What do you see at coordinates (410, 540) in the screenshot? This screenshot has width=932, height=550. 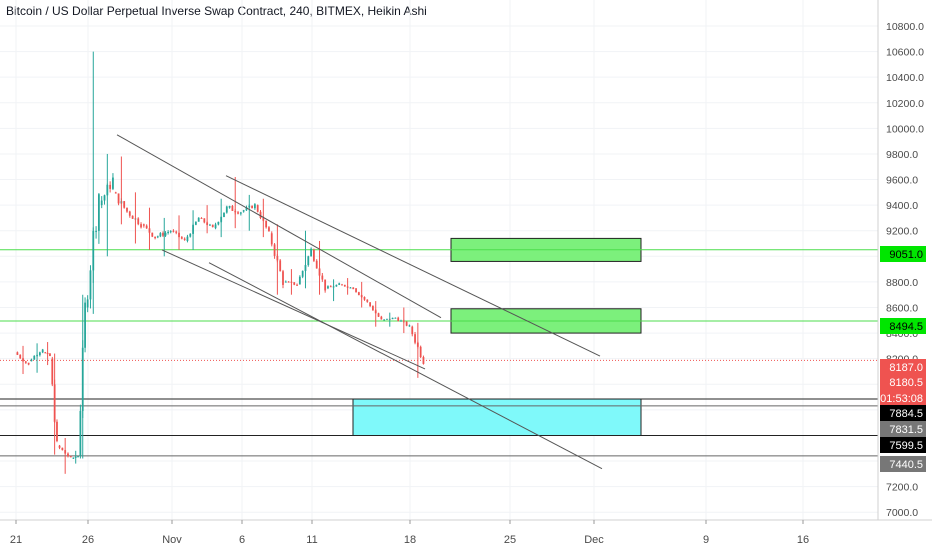 I see `x-tick-label: 18` at bounding box center [410, 540].